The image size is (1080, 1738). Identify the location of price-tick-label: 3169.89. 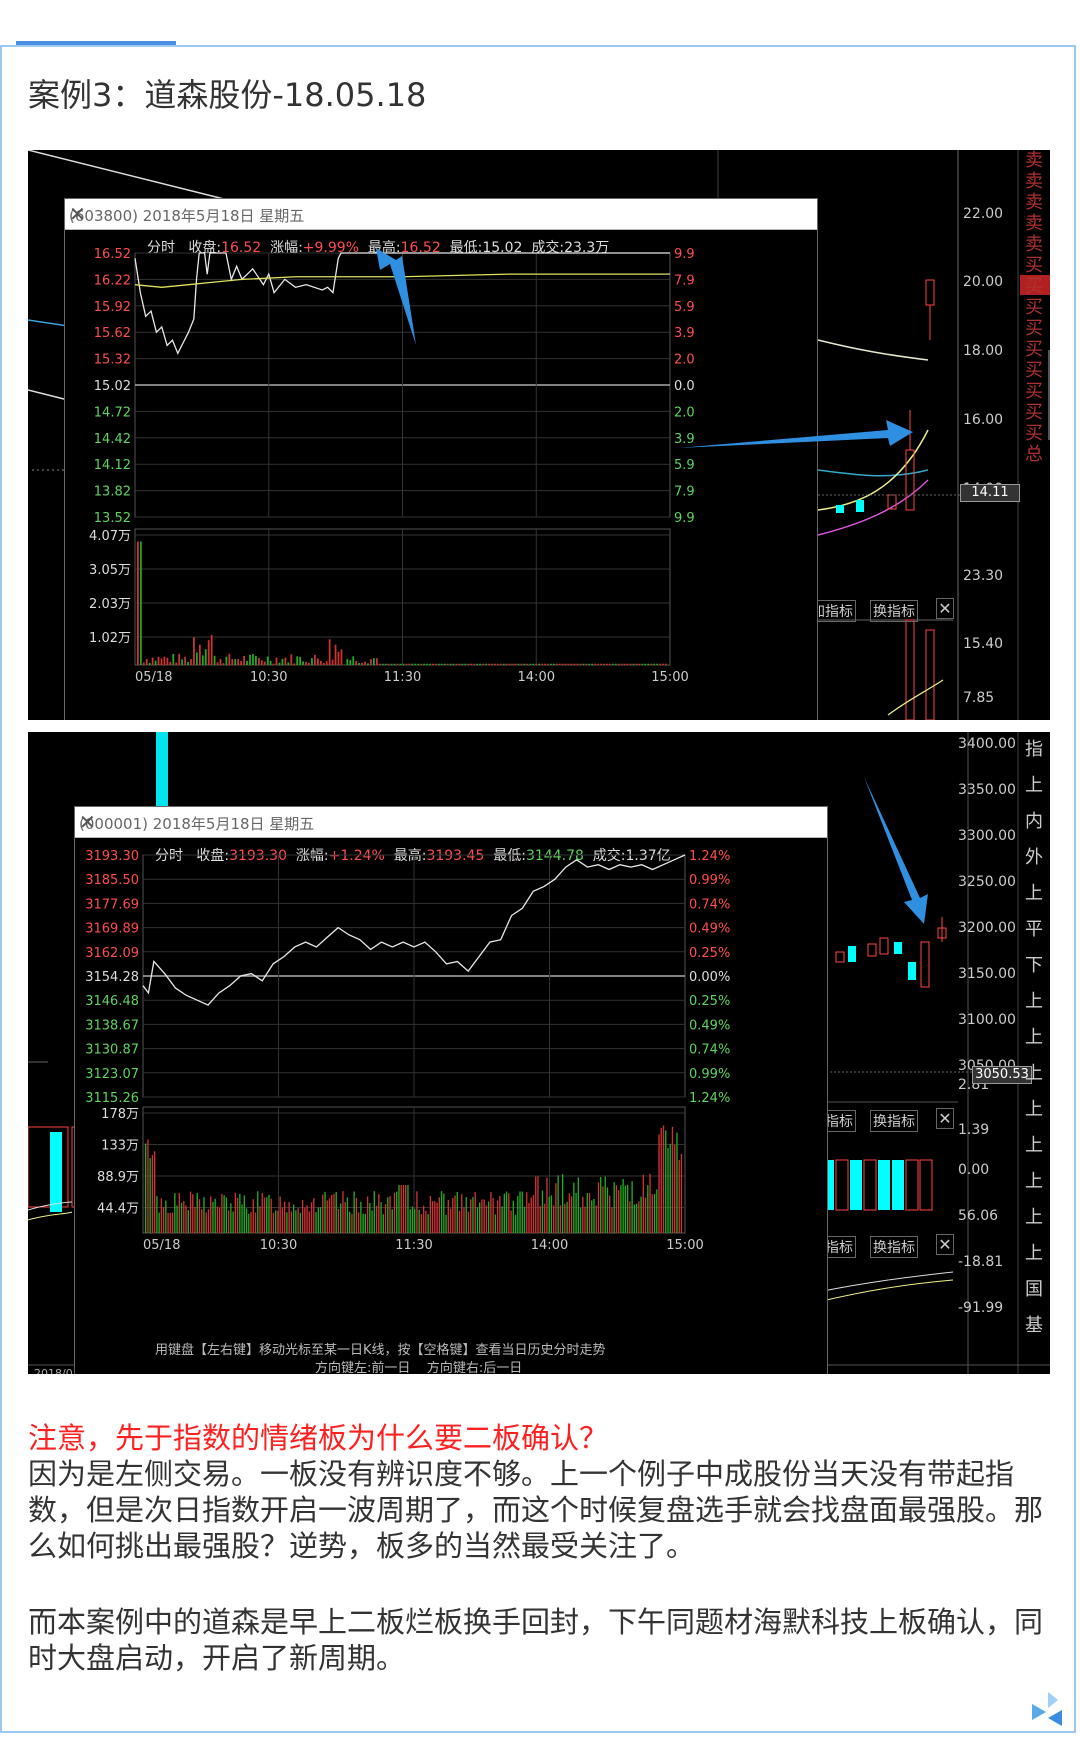
(112, 929).